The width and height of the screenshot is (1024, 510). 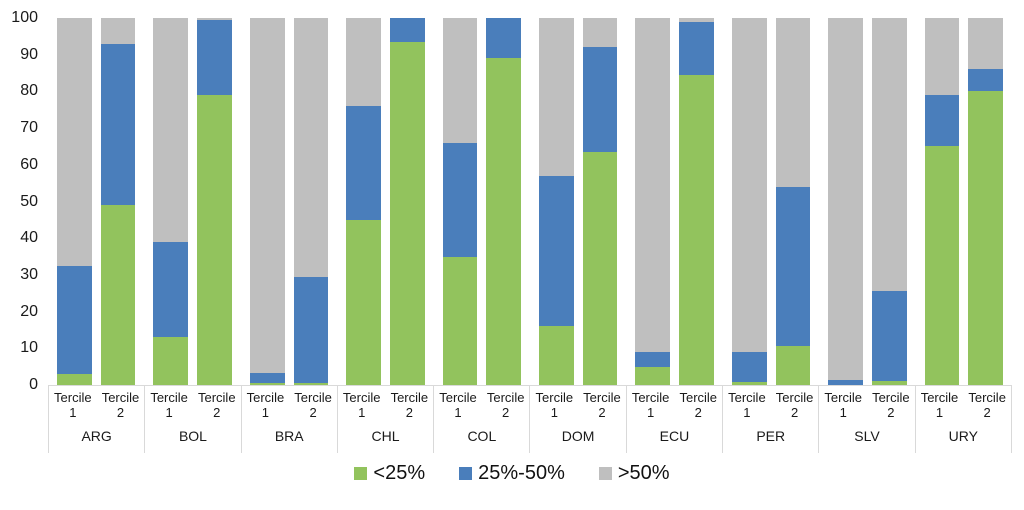 What do you see at coordinates (521, 473) in the screenshot?
I see `legend-label: 25%-50%` at bounding box center [521, 473].